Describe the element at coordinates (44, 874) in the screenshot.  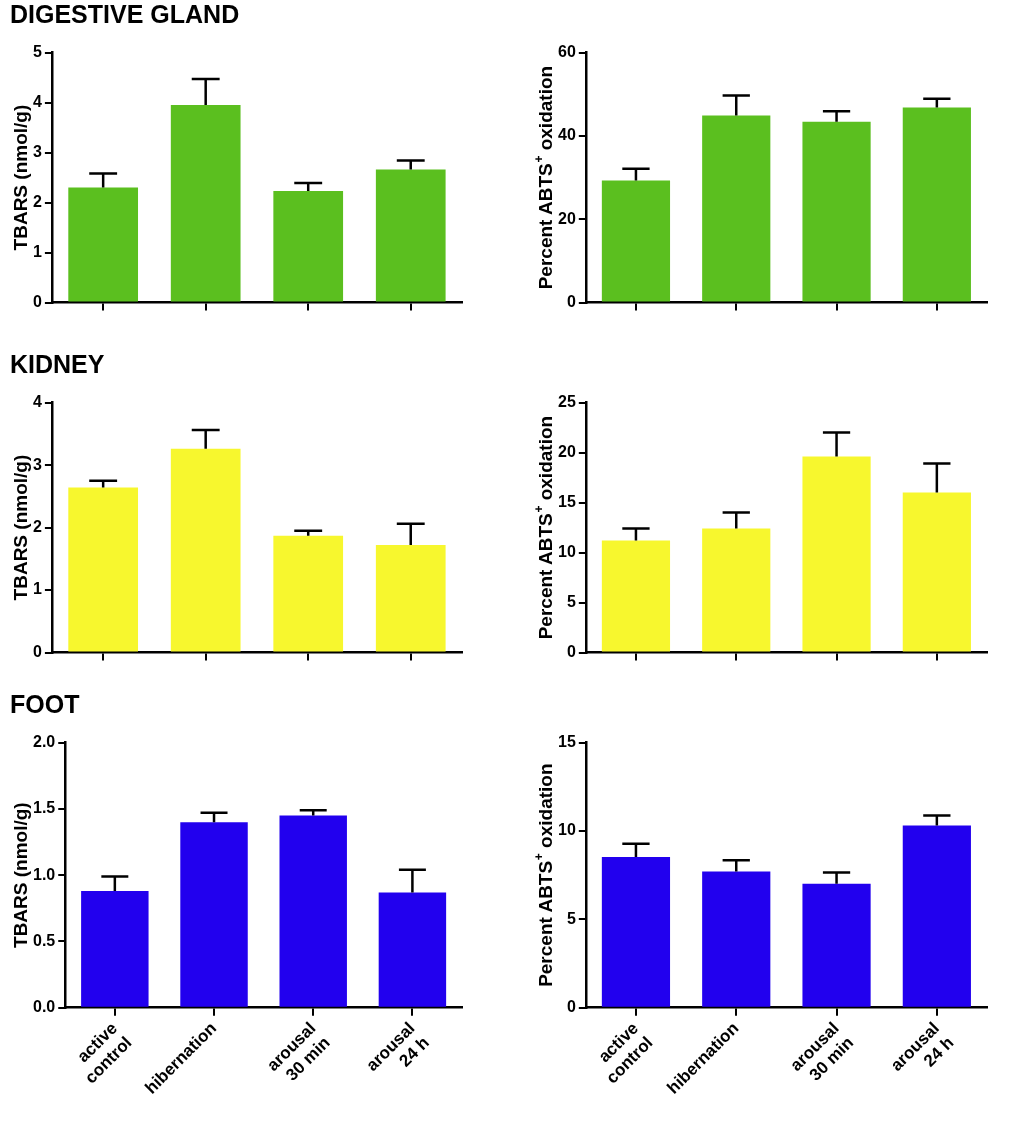
I see `y-tick-label: 1.0` at that location.